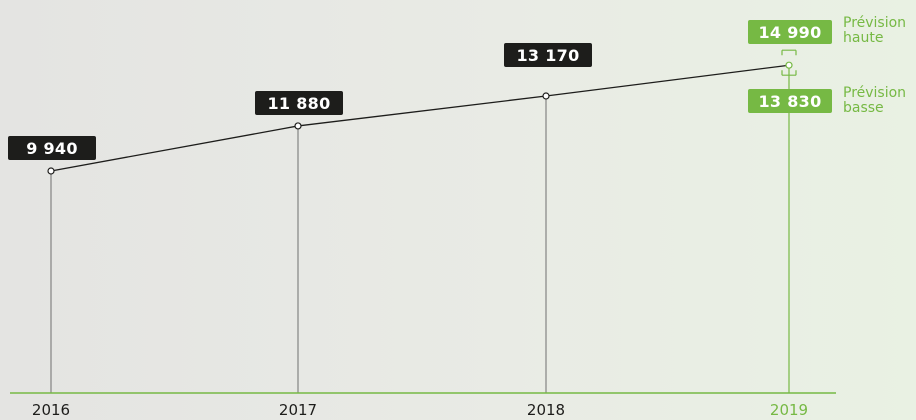  I want to click on forecast-low-label: 13 830, so click(789, 101).